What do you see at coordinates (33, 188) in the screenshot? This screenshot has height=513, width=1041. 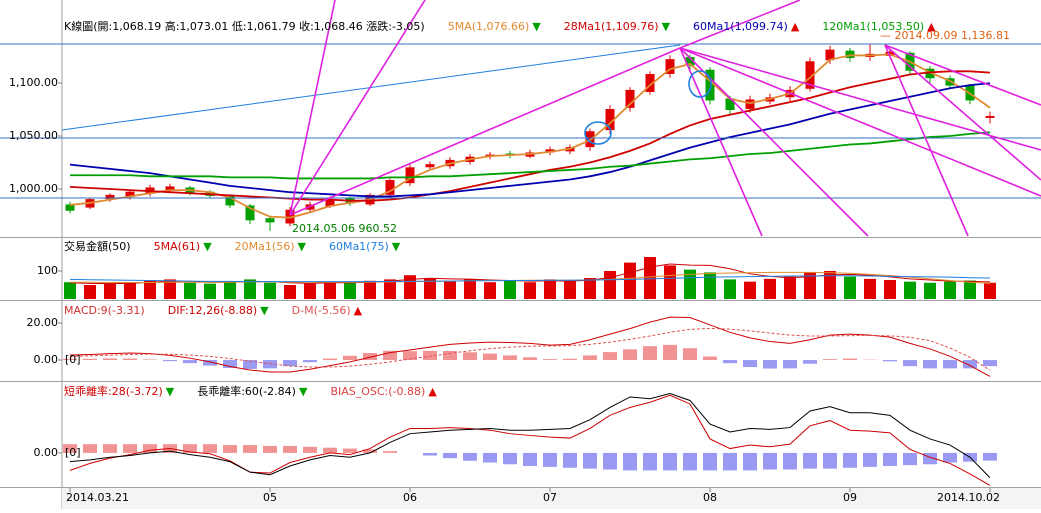 I see `y-tick-label: 1,000.00` at bounding box center [33, 188].